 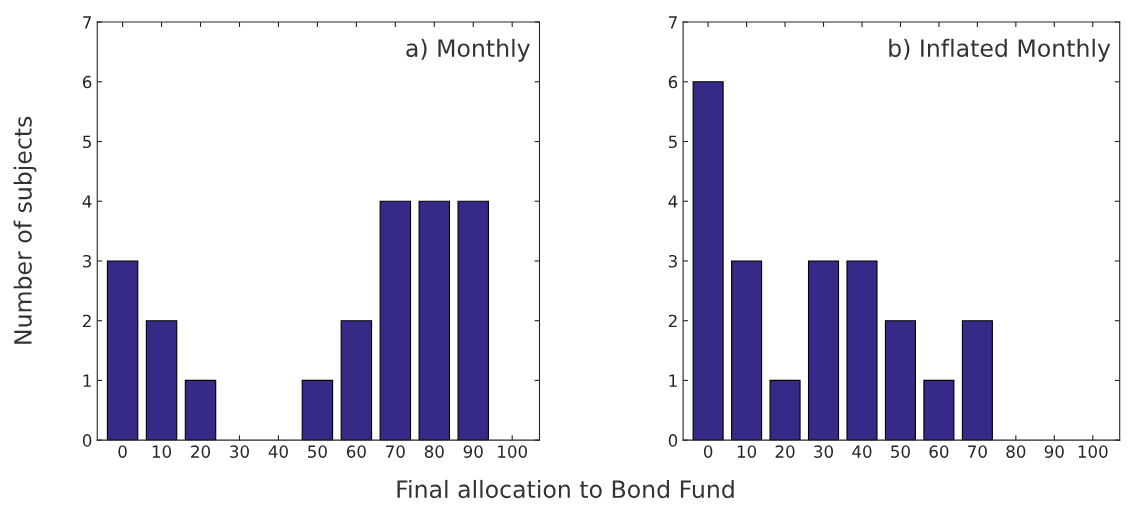 What do you see at coordinates (565, 489) in the screenshot?
I see `x-axis-title: Final allocation to Bond Fund` at bounding box center [565, 489].